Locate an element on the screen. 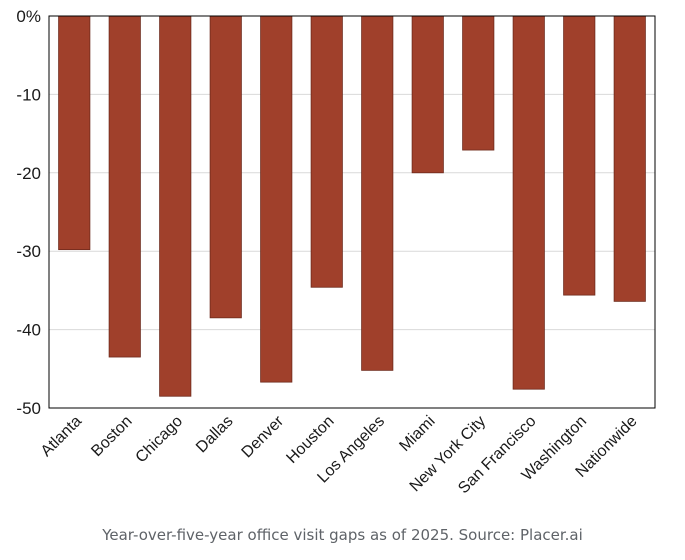 This screenshot has width=685, height=560. bar-boston is located at coordinates (124, 186).